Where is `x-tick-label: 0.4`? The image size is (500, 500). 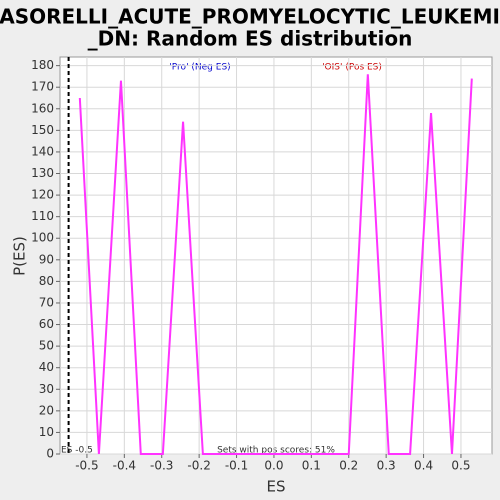
x-tick-label: 0.4 is located at coordinates (423, 466).